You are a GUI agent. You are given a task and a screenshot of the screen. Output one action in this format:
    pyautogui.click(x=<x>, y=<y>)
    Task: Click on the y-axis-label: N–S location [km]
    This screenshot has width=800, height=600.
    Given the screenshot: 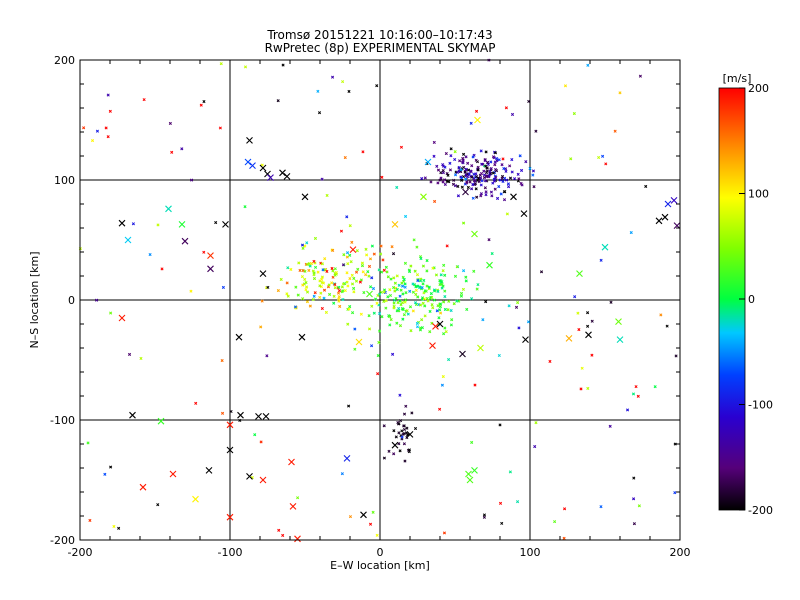 What is the action you would take?
    pyautogui.click(x=34, y=299)
    